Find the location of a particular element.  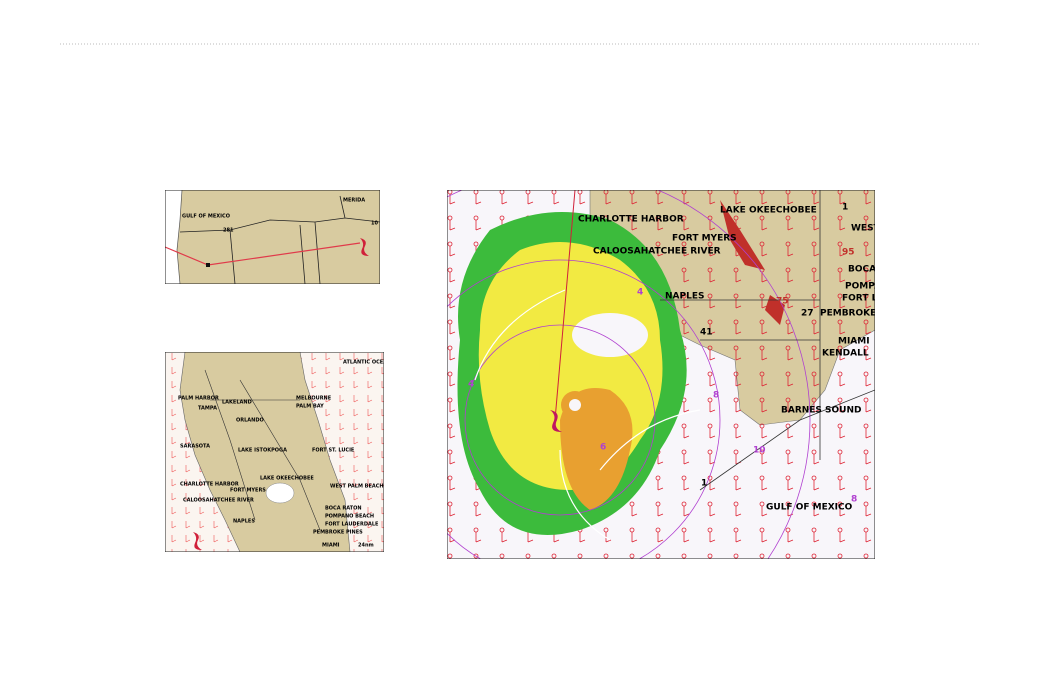

map-label: WEST is located at coordinates (866, 229).